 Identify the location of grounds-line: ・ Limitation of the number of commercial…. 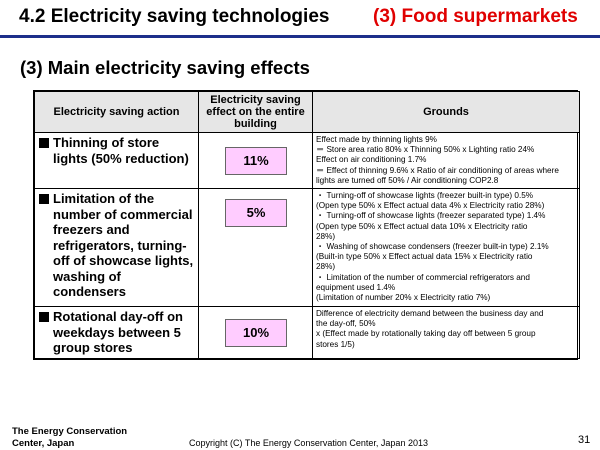
(423, 277).